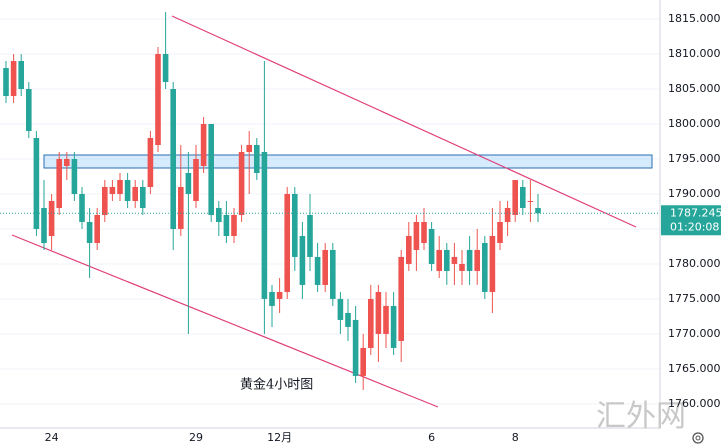  Describe the element at coordinates (330, 438) in the screenshot. I see `time-axis` at that location.